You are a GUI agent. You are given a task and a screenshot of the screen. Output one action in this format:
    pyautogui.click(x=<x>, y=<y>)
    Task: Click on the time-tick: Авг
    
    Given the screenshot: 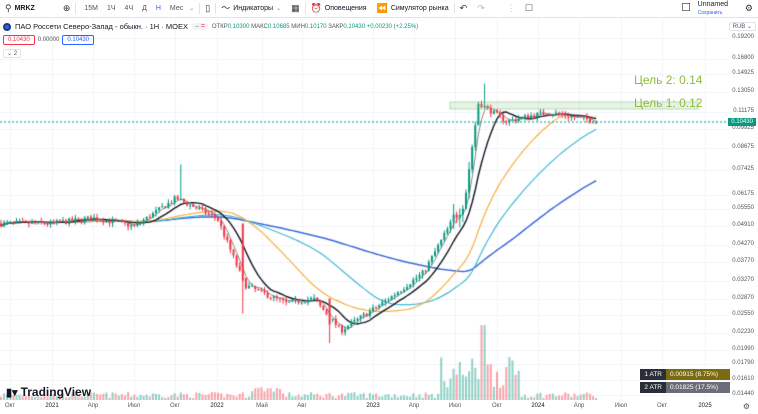 What is the action you would take?
    pyautogui.click(x=302, y=406)
    